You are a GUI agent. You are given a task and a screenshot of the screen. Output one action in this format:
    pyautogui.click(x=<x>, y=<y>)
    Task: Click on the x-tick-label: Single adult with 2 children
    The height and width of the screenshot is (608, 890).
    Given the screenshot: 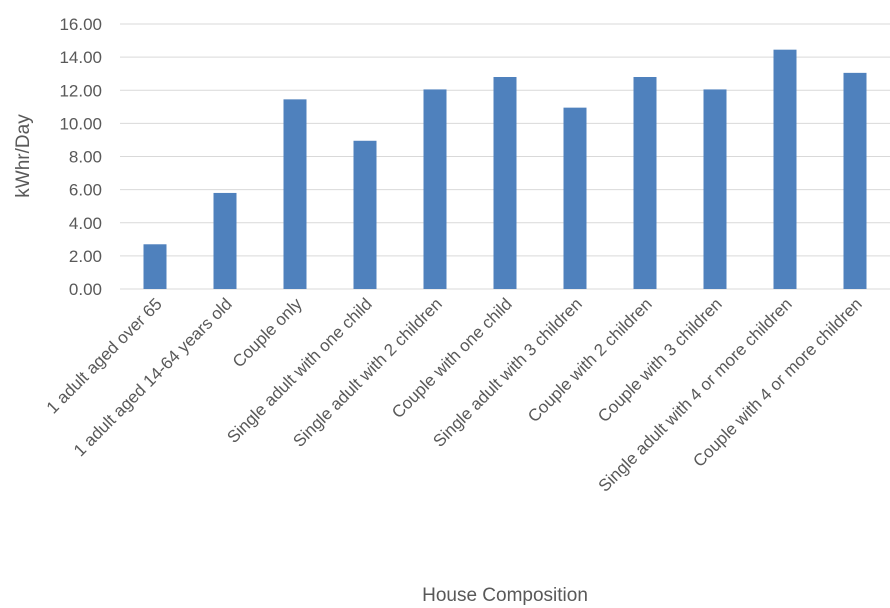 What is the action you would take?
    pyautogui.click(x=367, y=372)
    